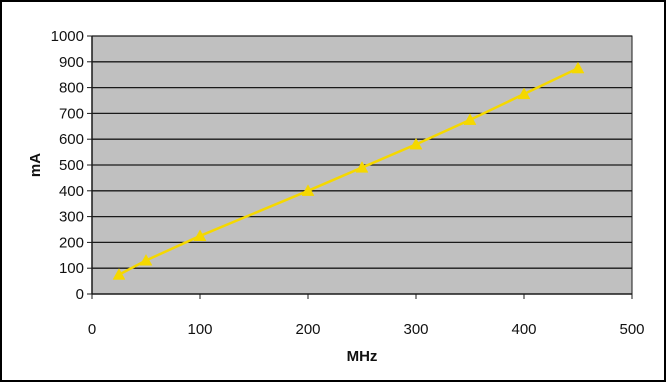  Describe the element at coordinates (415, 329) in the screenshot. I see `x-tick-label-300: 300` at that location.